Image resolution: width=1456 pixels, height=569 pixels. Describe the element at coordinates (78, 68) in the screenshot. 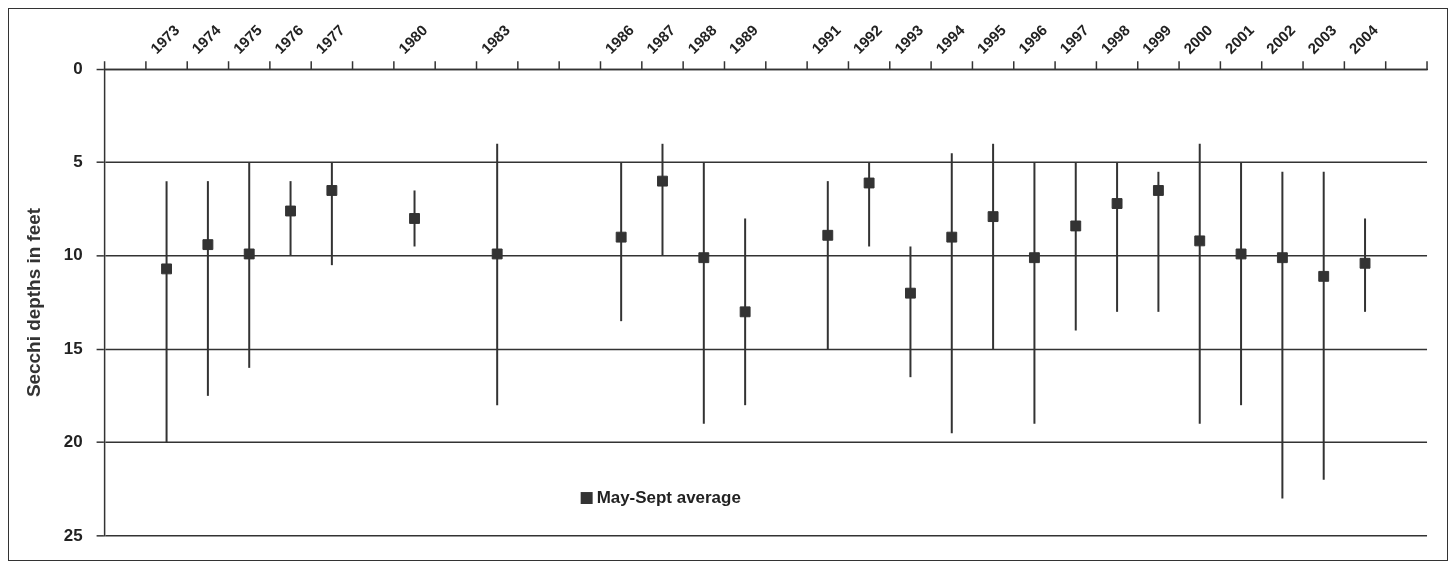

I see `y-tick-label: 0` at that location.